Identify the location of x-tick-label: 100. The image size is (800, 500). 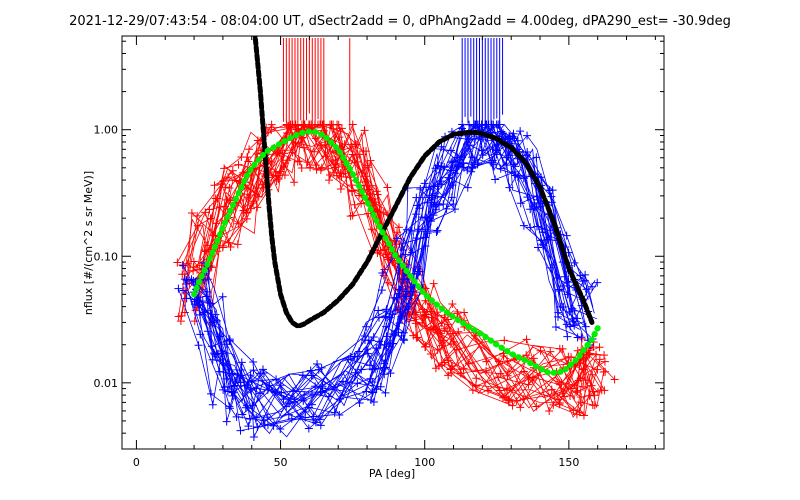
(424, 462).